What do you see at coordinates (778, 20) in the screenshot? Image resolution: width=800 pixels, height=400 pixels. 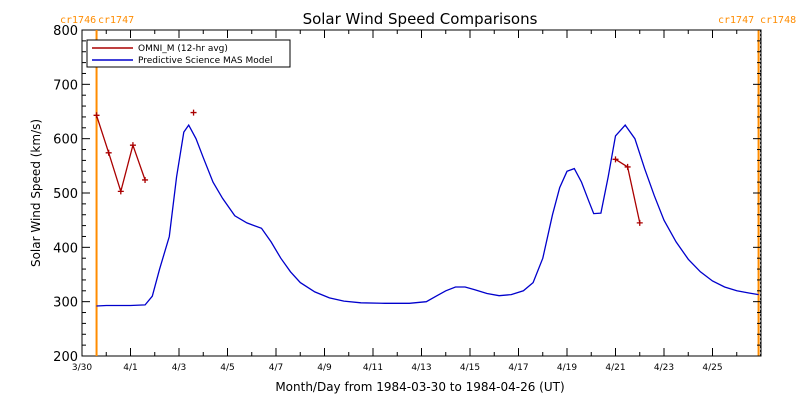 I see `rotation-label-right-2: cr1748` at bounding box center [778, 20].